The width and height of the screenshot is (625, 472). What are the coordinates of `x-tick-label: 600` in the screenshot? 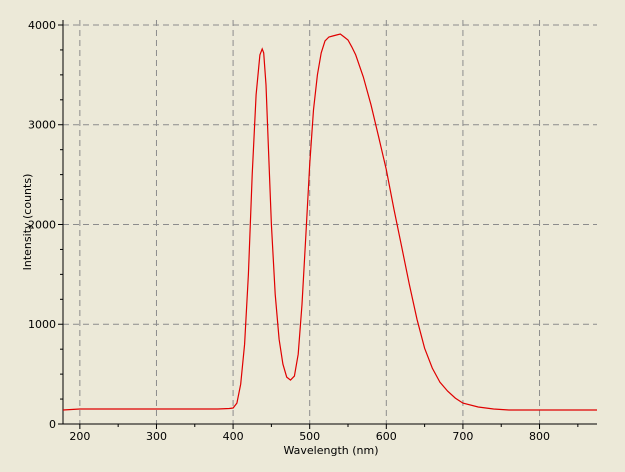 It's located at (386, 436).